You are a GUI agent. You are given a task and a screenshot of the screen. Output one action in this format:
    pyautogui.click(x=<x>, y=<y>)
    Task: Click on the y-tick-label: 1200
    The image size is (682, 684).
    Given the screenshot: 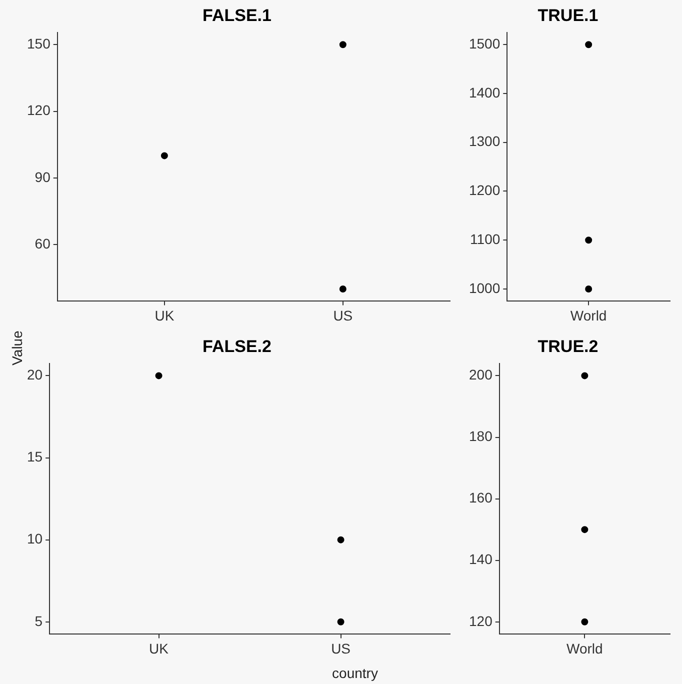 What is the action you would take?
    pyautogui.click(x=484, y=190)
    